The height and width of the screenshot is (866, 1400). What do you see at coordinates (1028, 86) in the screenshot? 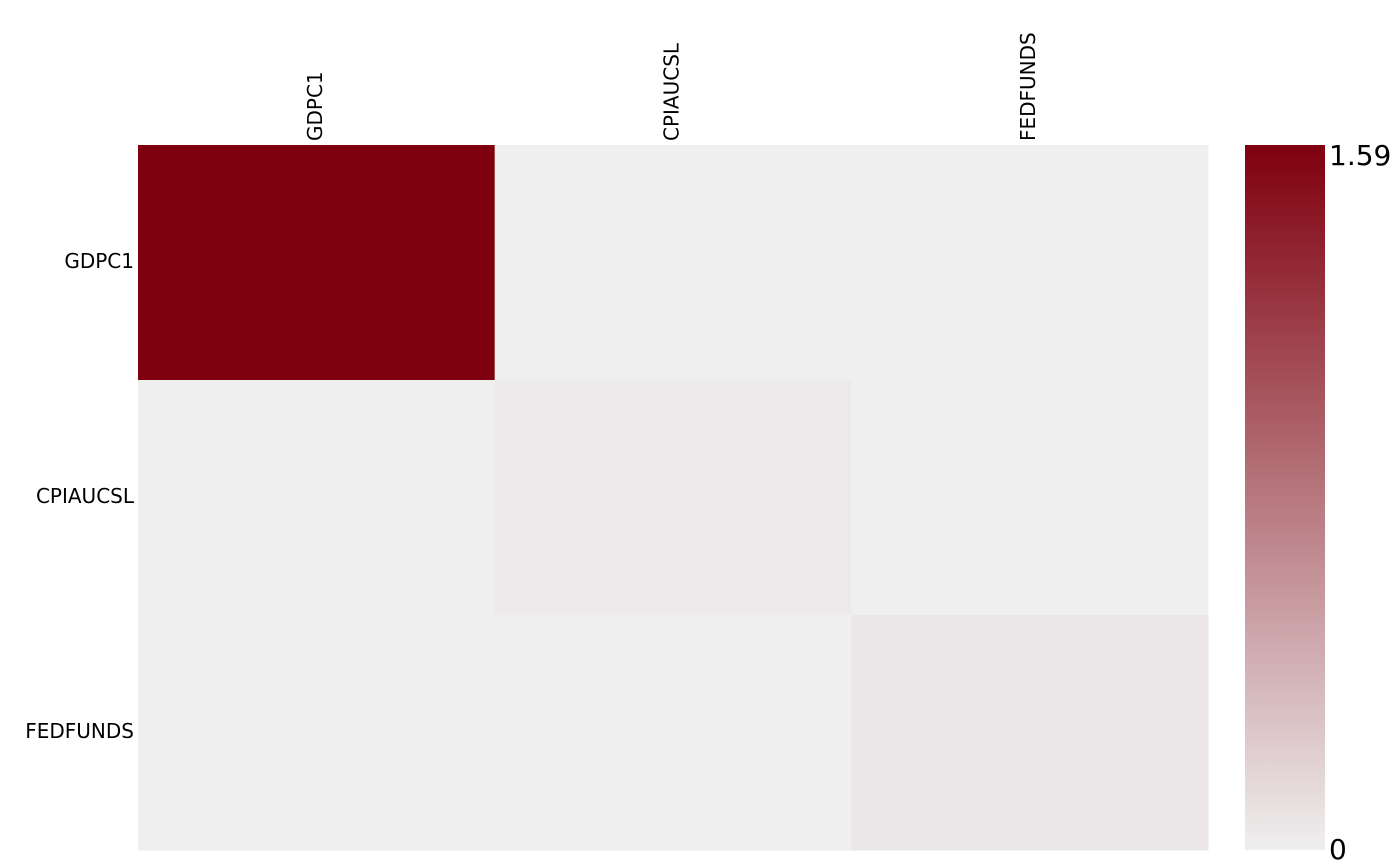
I see `column-label: FEDFUNDS` at bounding box center [1028, 86].